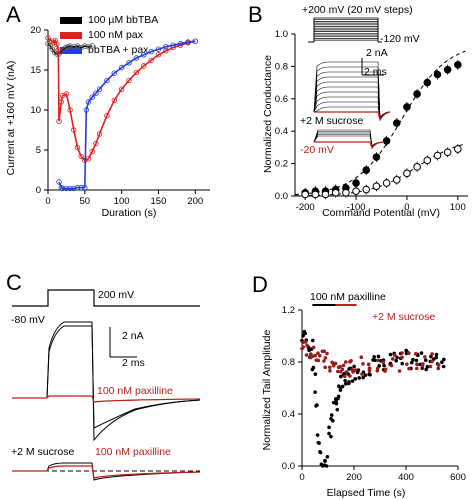 The image size is (475, 500). What do you see at coordinates (305, 207) in the screenshot?
I see `panel-b-x-tick-label: -200` at bounding box center [305, 207].